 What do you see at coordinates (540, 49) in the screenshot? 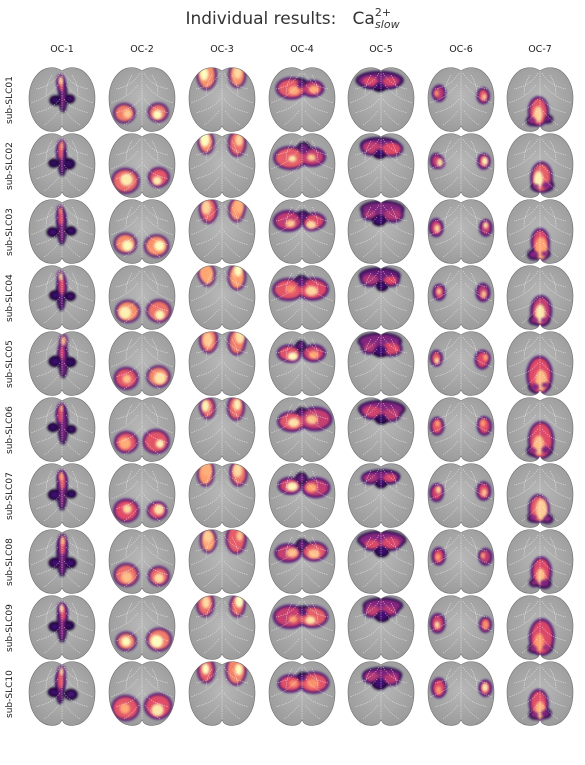
I see `column-header-oc-7: OC-7` at bounding box center [540, 49].